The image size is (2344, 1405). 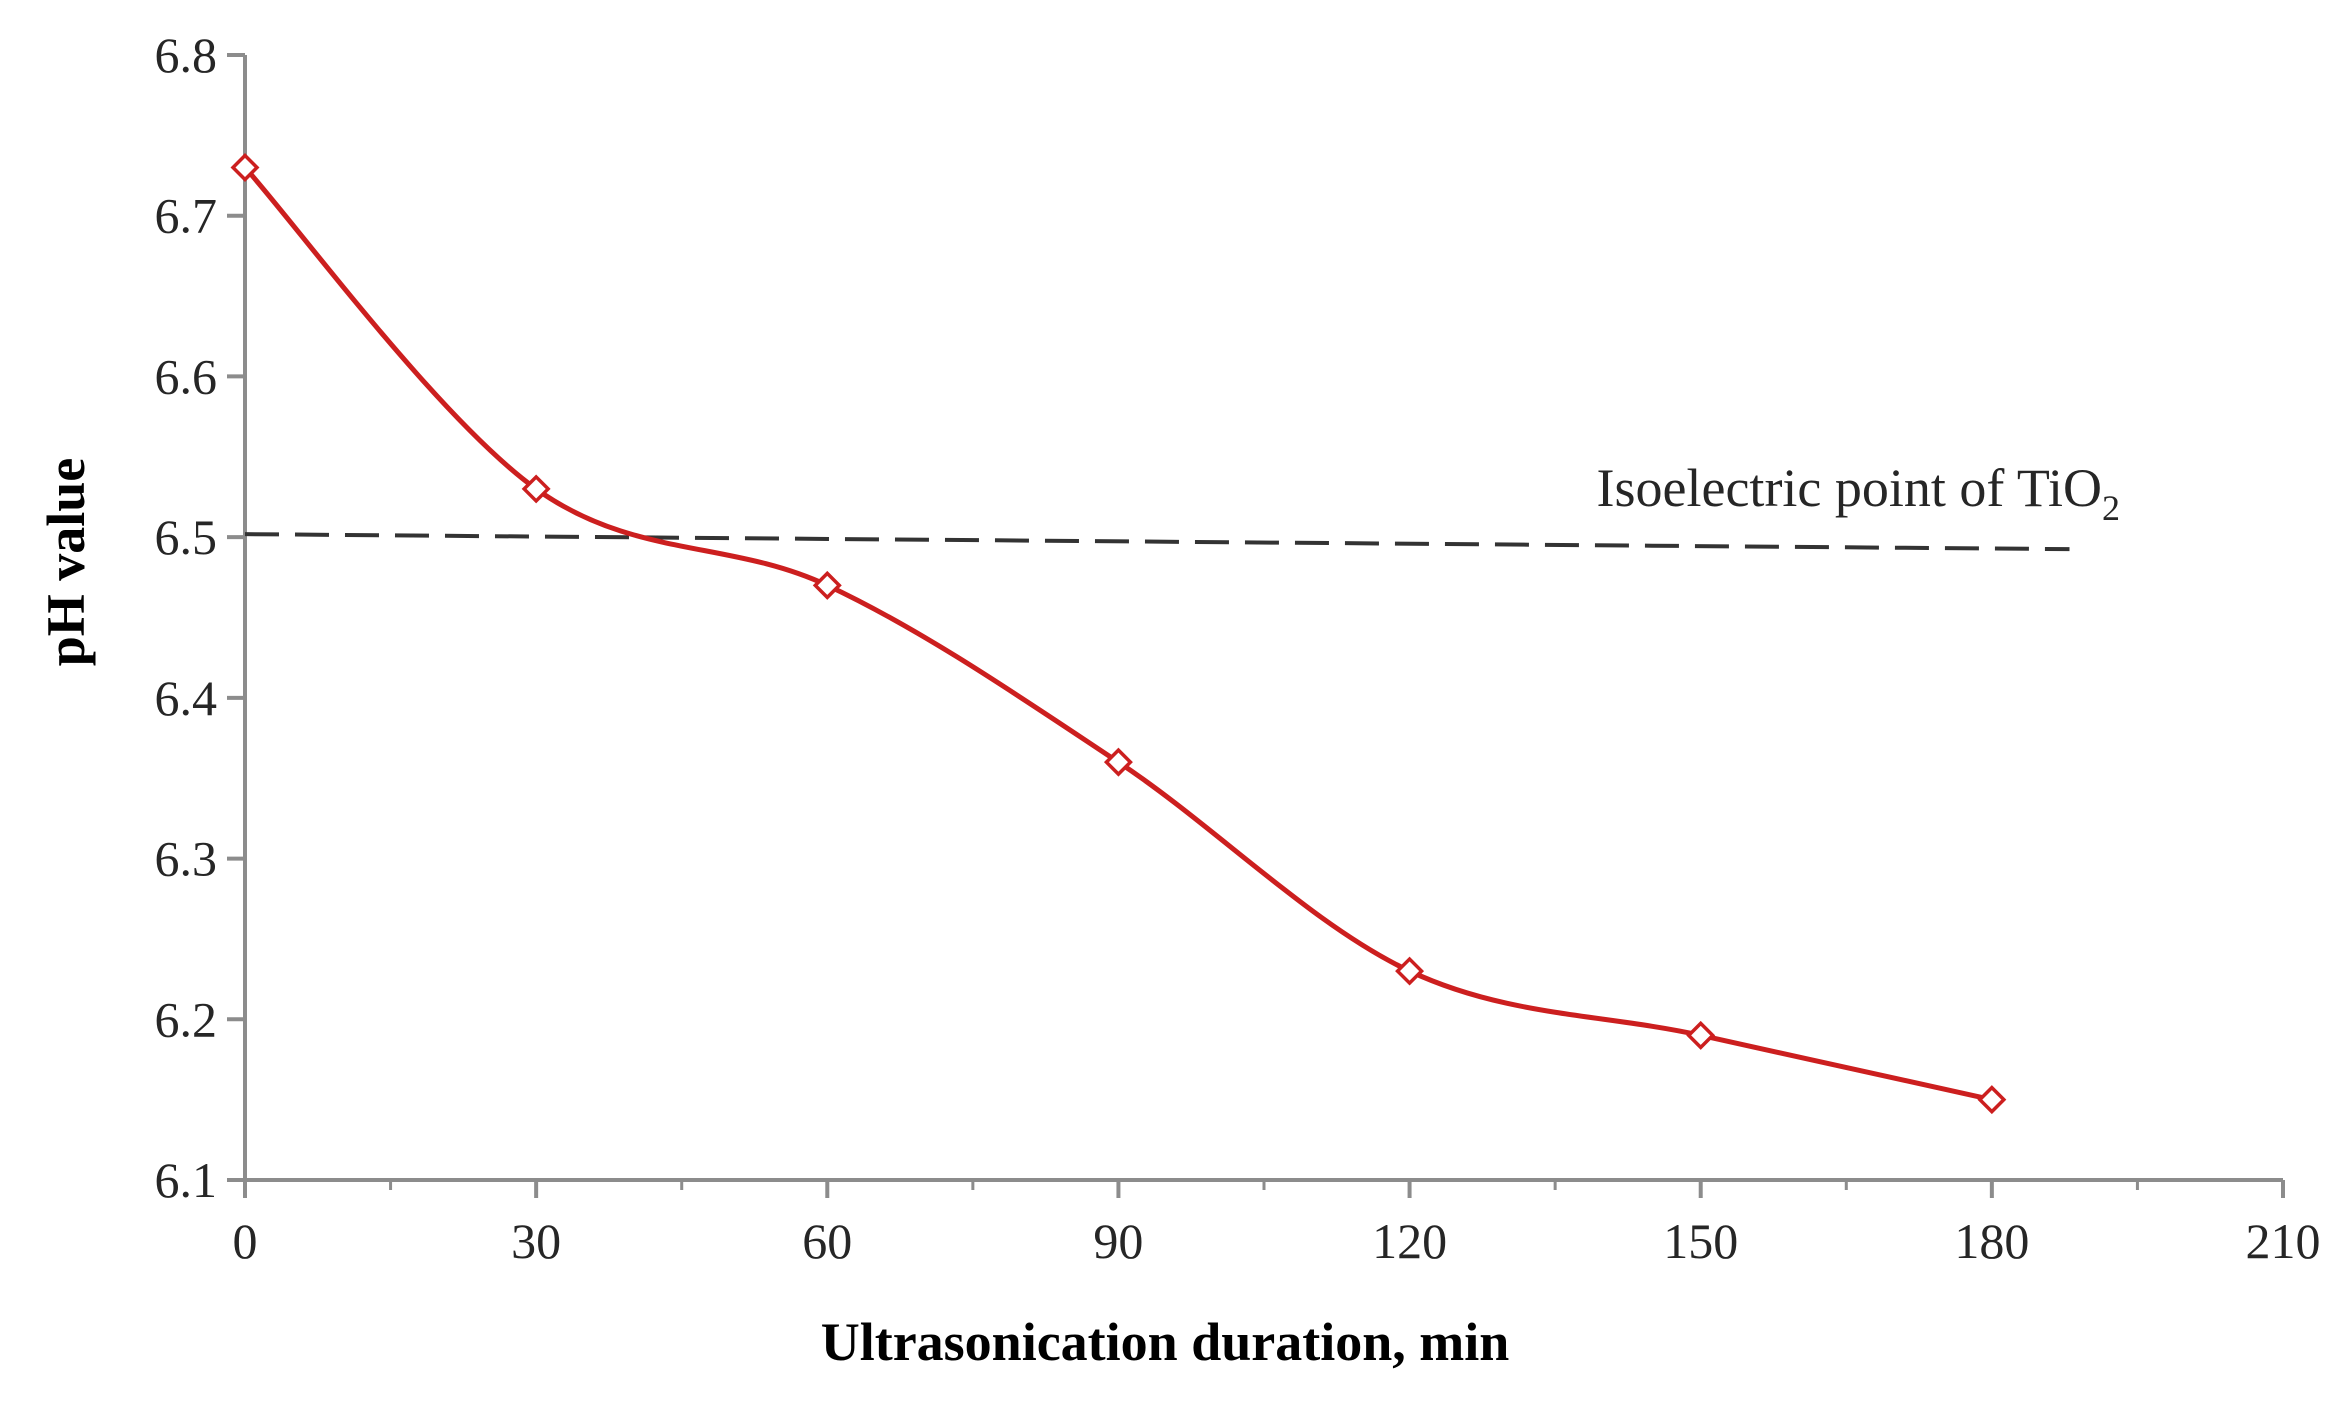 I want to click on y-axis-title: pH value, so click(x=66, y=562).